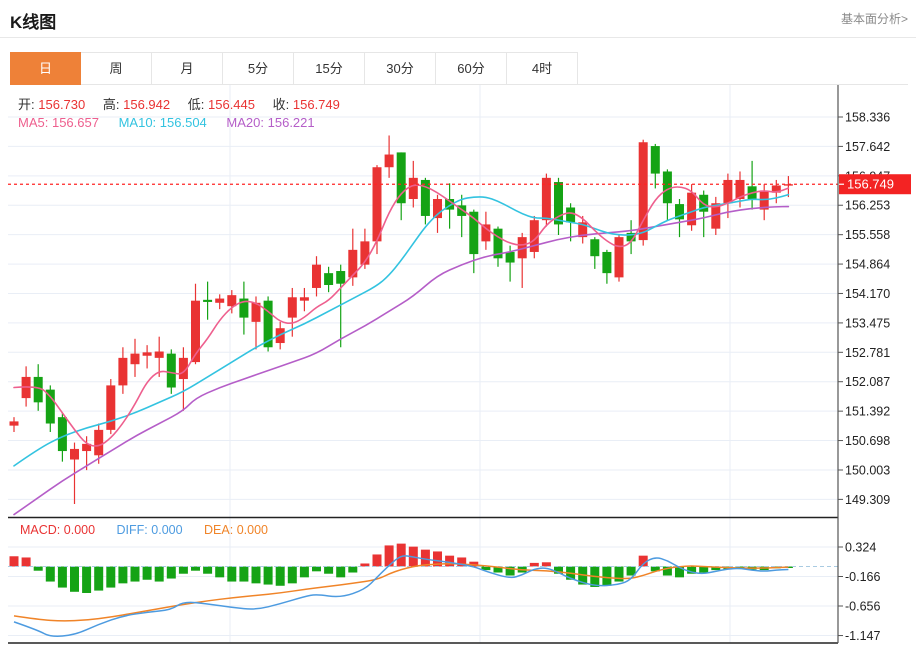  What do you see at coordinates (187, 68) in the screenshot?
I see `tab-月: 月` at bounding box center [187, 68].